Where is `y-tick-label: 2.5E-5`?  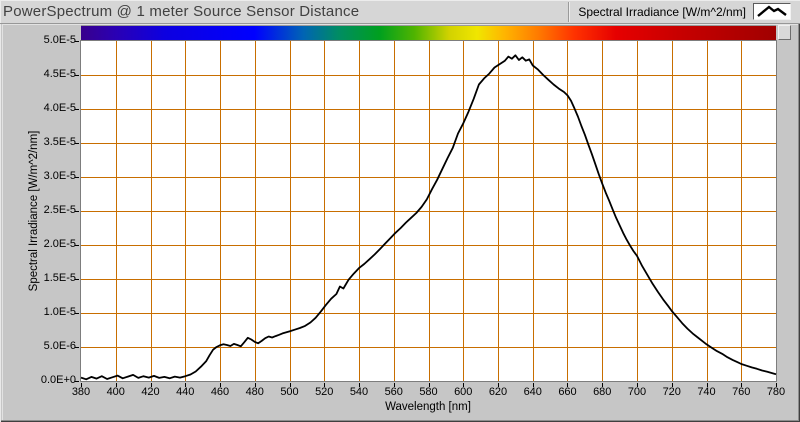
y-tick-label: 2.5E-5 is located at coordinates (59, 210).